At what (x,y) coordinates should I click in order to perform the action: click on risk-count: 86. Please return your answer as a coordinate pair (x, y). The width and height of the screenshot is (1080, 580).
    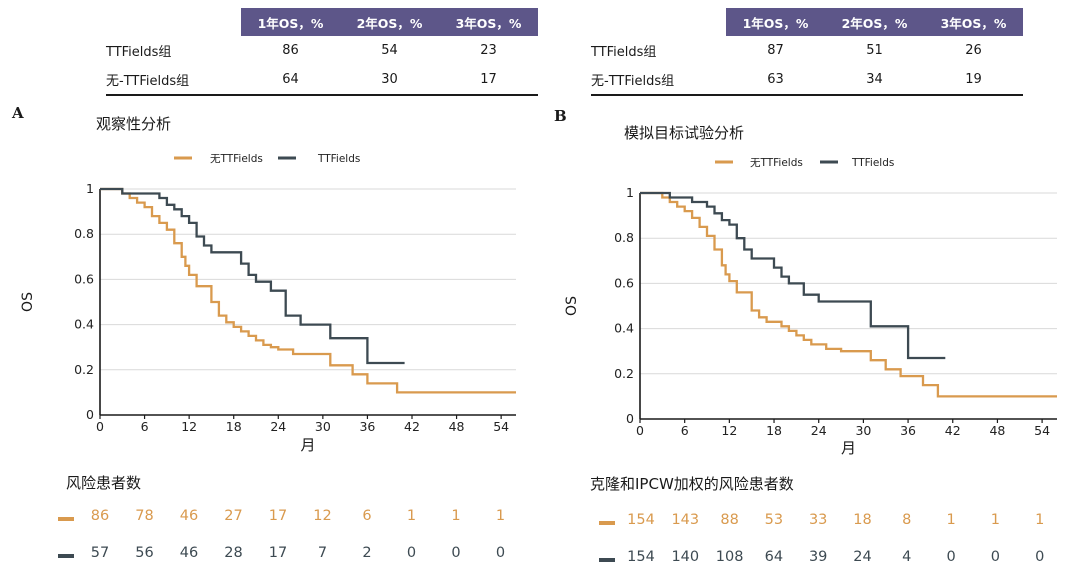
    Looking at the image, I should click on (100, 516).